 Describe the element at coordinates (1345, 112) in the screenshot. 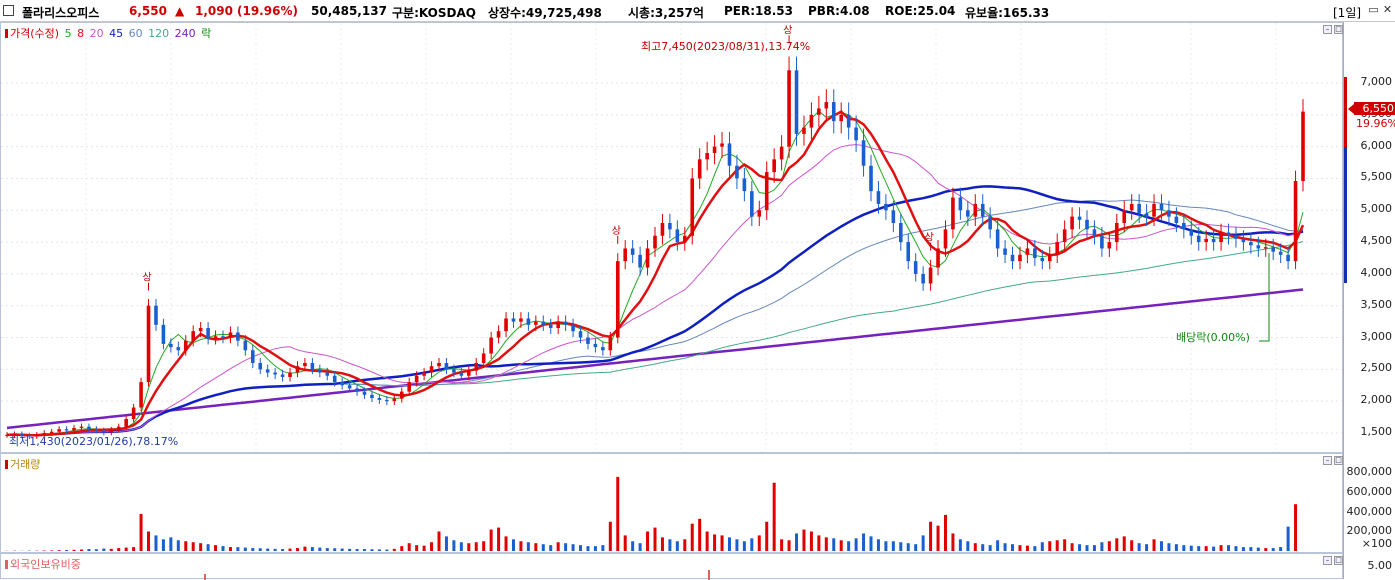

I see `range-bar-up` at that location.